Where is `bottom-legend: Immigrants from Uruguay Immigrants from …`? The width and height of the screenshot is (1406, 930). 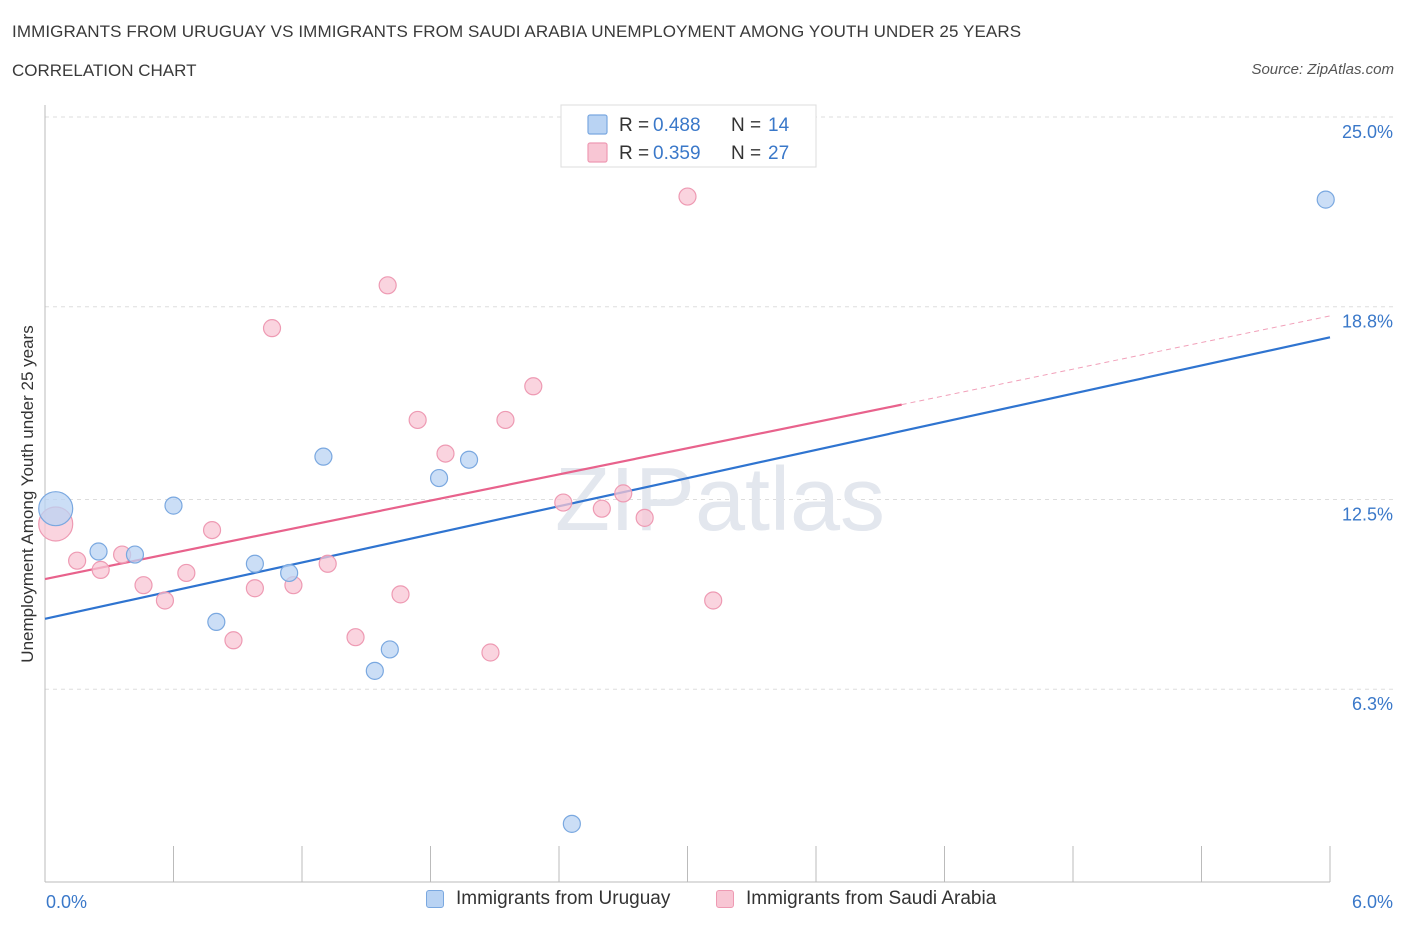 bottom-legend: Immigrants from Uruguay Immigrants from … is located at coordinates (703, 903).